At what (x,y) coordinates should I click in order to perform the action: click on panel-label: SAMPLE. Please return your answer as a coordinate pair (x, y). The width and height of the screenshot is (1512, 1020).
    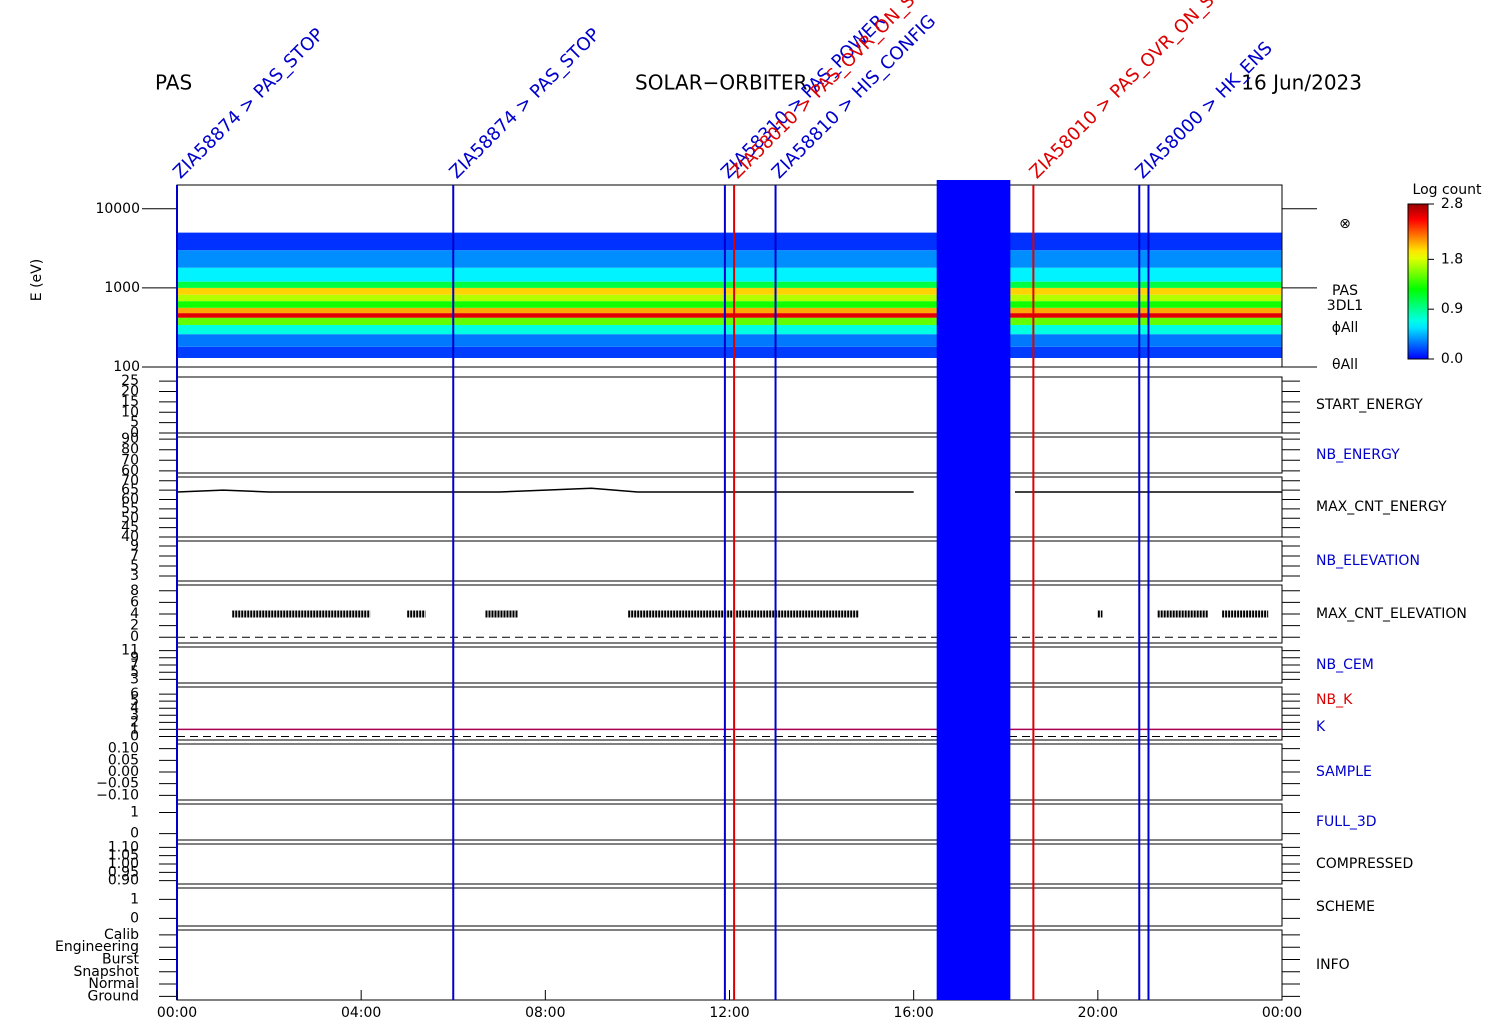
    Looking at the image, I should click on (1344, 772).